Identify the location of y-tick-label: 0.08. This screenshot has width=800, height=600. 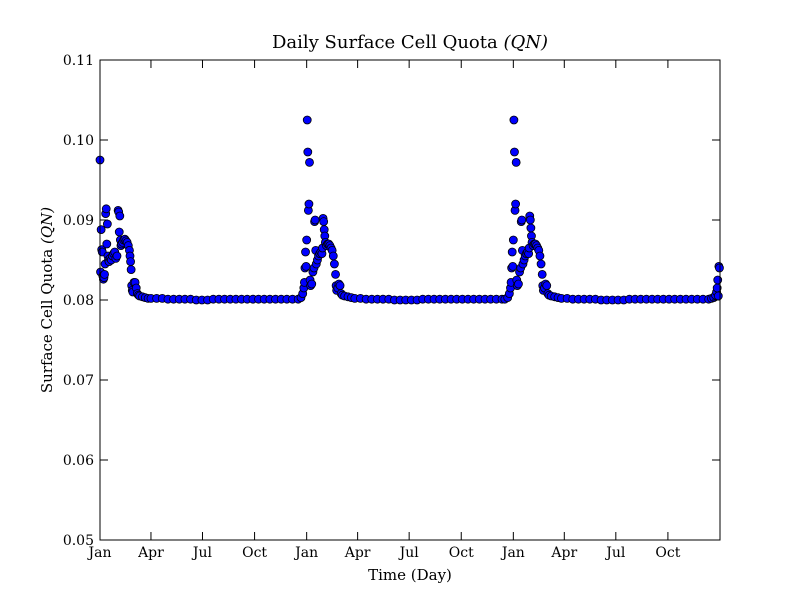
(78, 301).